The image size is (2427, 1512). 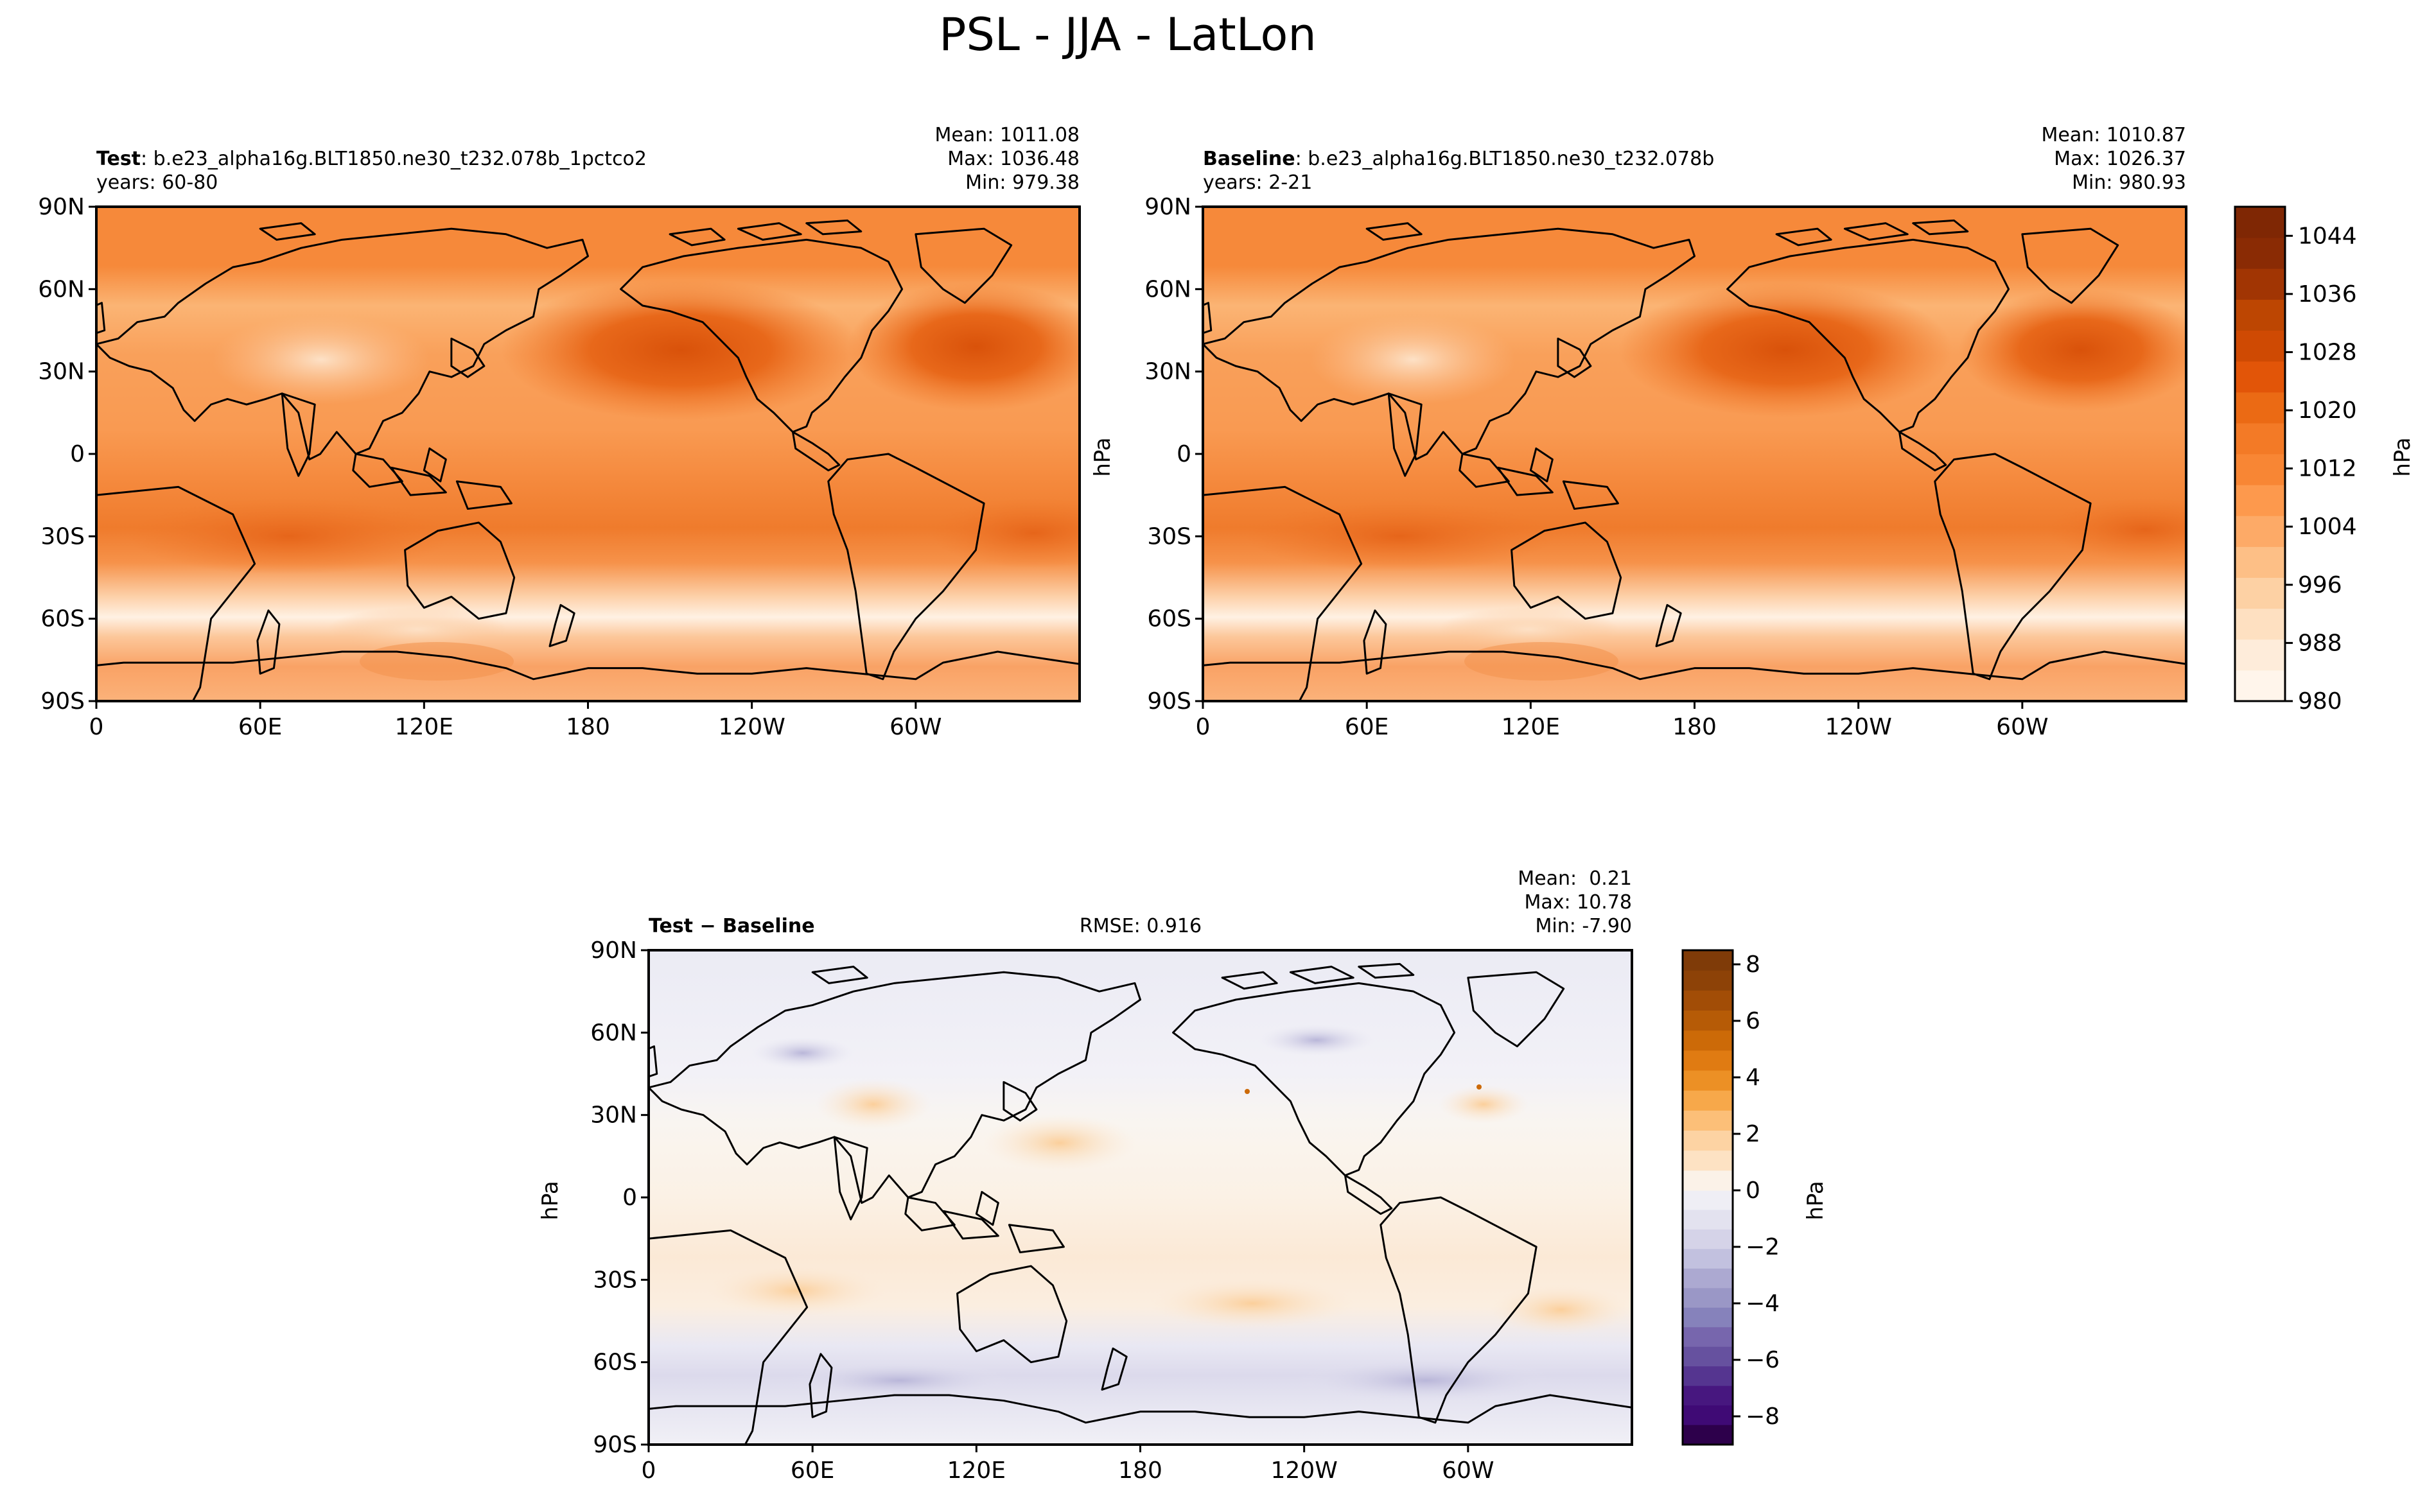 I want to click on diff-xtick-label: 120E, so click(x=976, y=1470).